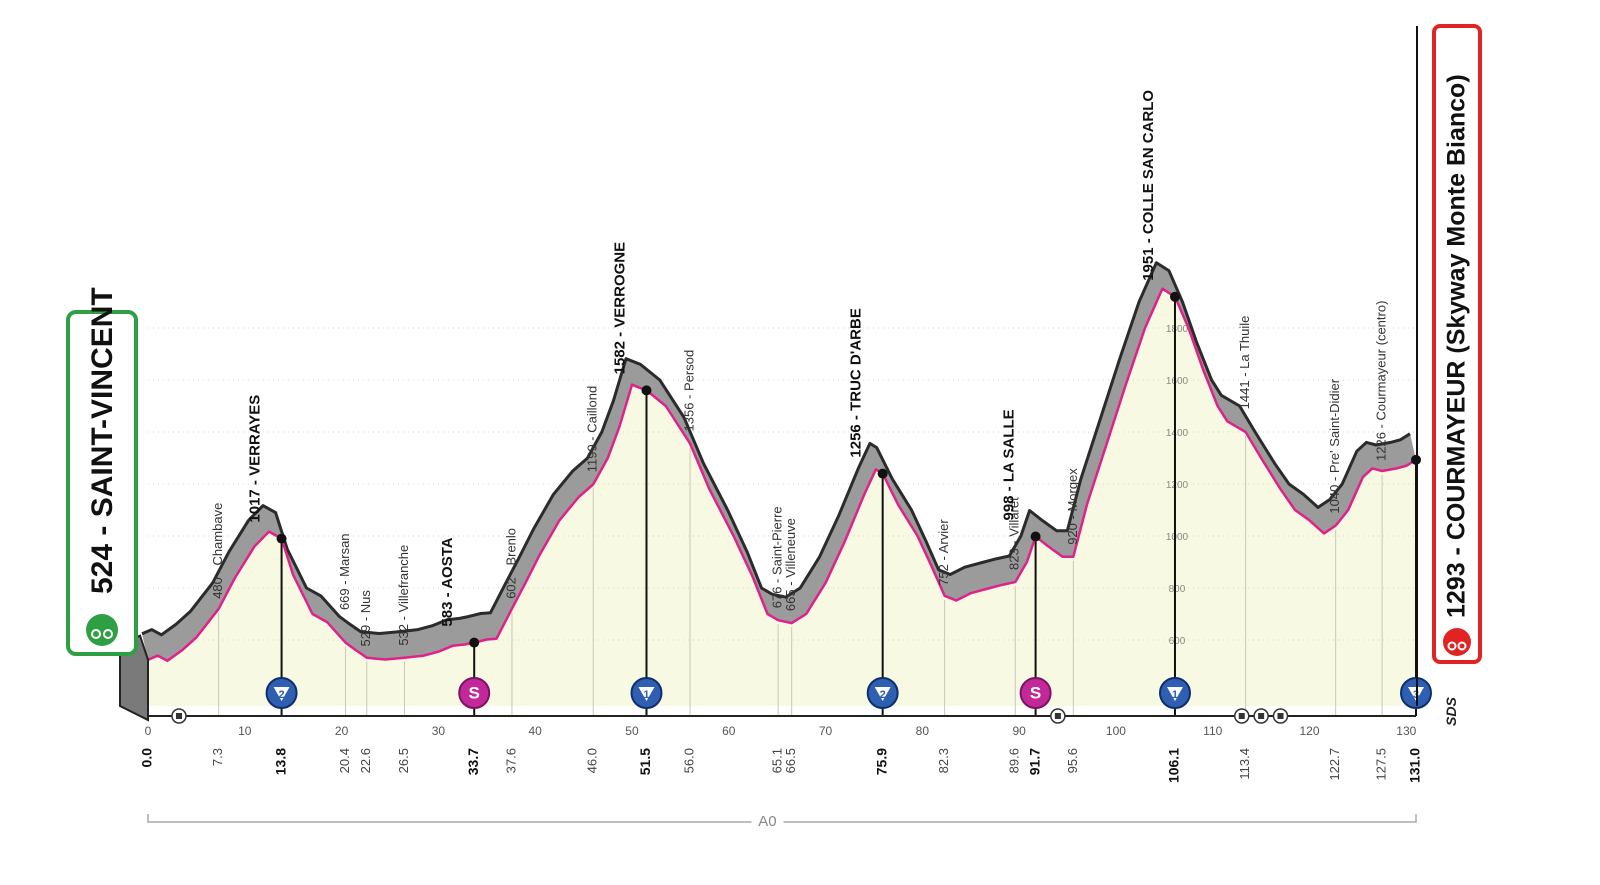 The width and height of the screenshot is (1600, 885). I want to click on start-flag-label: 524 - SAINT-VINCENT, so click(102, 440).